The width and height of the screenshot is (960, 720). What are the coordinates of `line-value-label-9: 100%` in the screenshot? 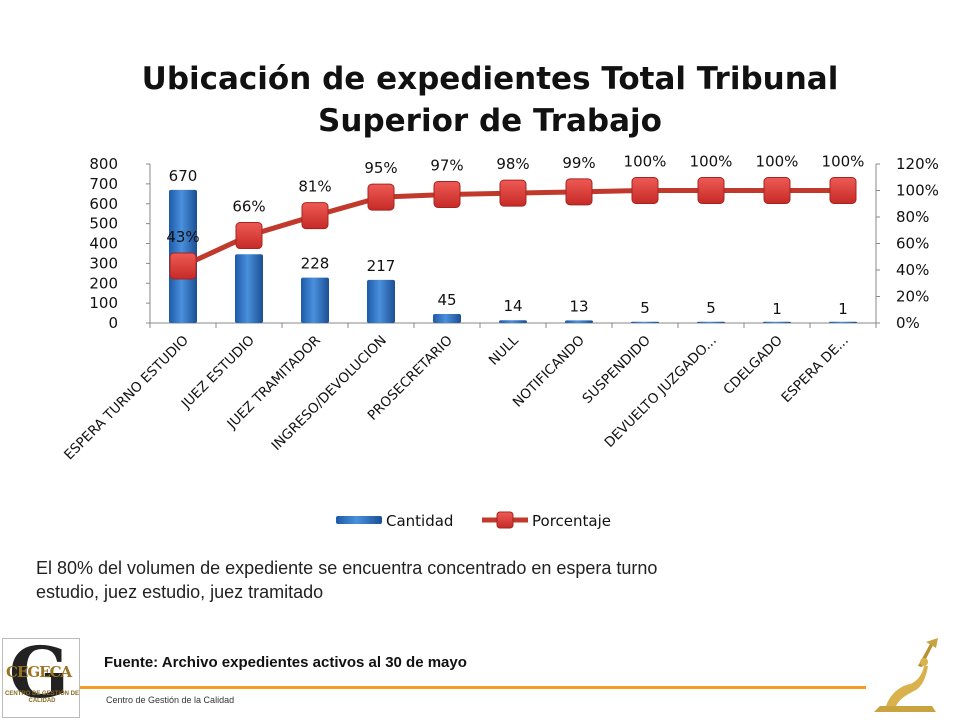 It's located at (777, 162).